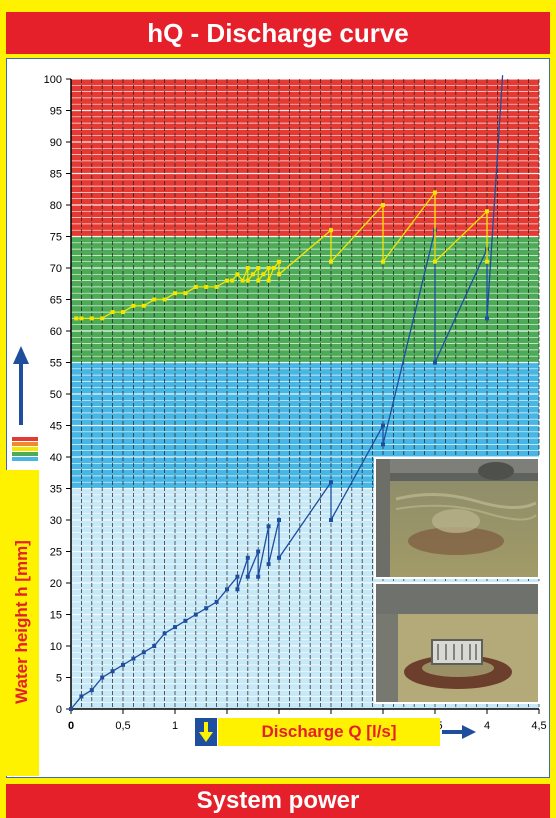 The width and height of the screenshot is (556, 818). Describe the element at coordinates (487, 726) in the screenshot. I see `x-tick-label: 4` at that location.